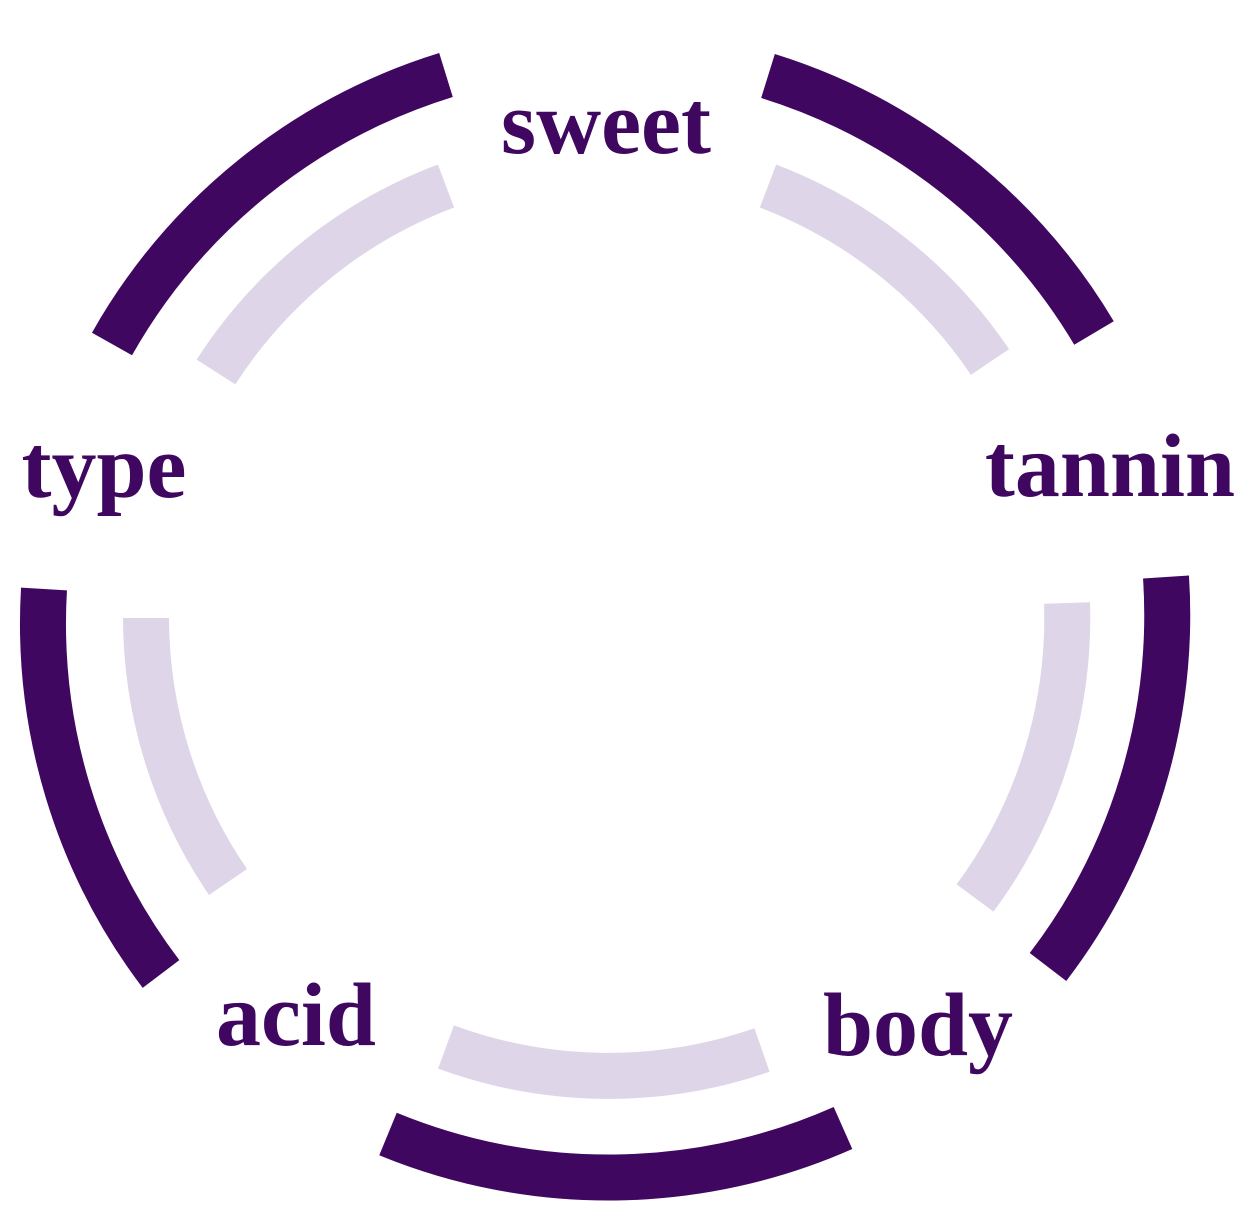 This screenshot has width=1260, height=1216. What do you see at coordinates (325, 274) in the screenshot?
I see `inner-arc-type-sweet` at bounding box center [325, 274].